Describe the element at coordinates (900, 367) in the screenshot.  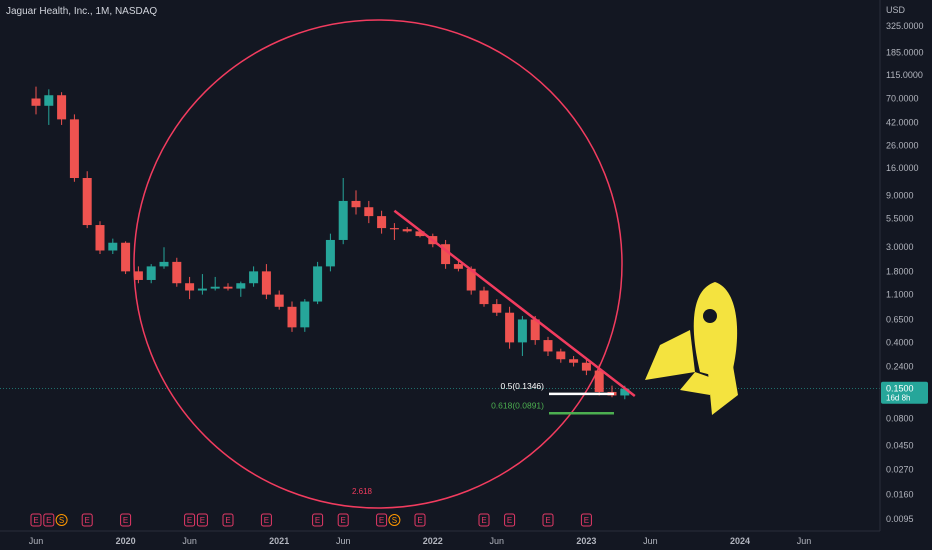
I see `price-tick-label: 0.2400` at that location.